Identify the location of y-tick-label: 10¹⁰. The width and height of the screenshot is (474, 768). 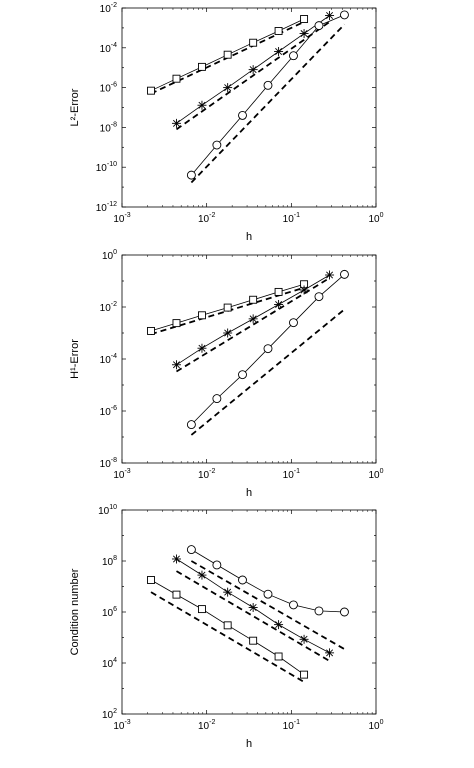
(107, 510).